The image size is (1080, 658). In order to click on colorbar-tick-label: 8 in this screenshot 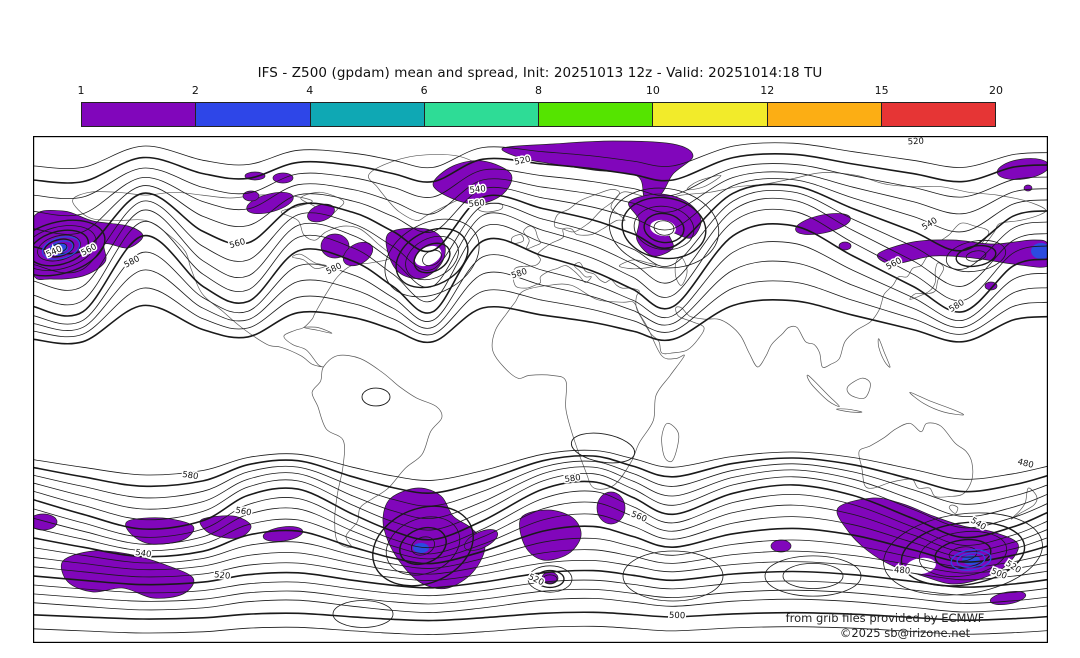, I will do `click(538, 90)`.